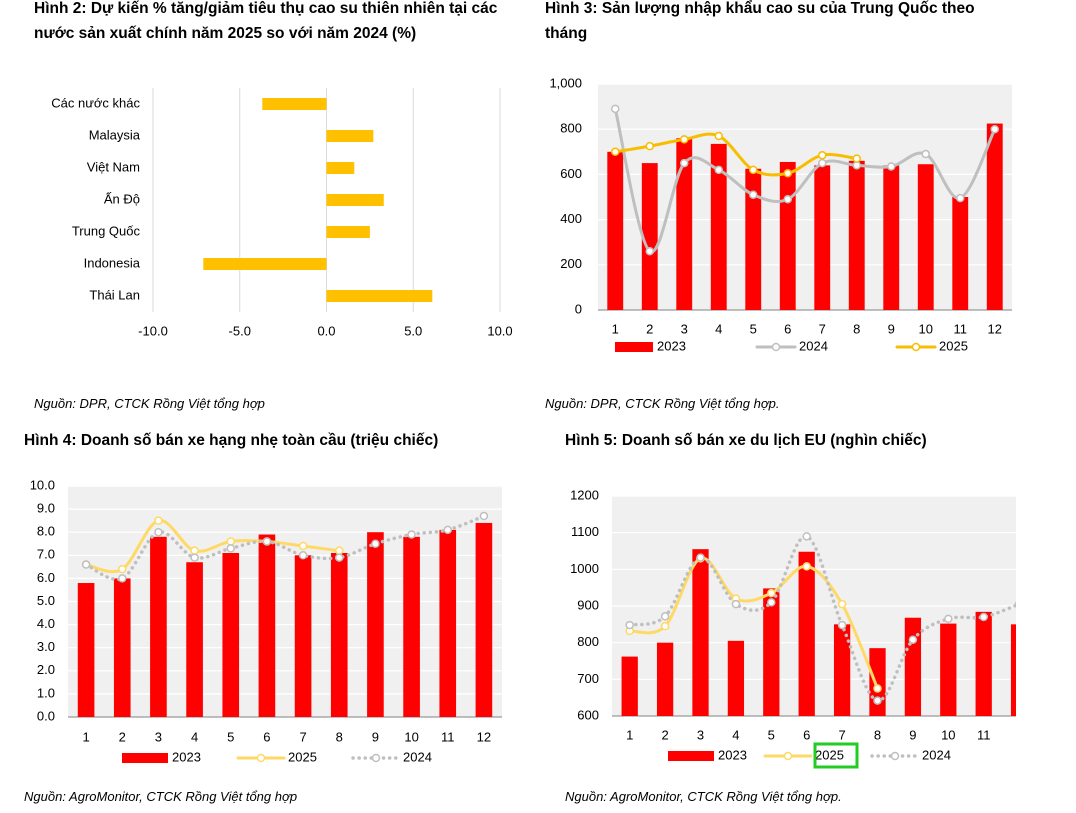 The width and height of the screenshot is (1076, 813). What do you see at coordinates (95, 102) in the screenshot?
I see `y-tick-label: Các nước khác` at bounding box center [95, 102].